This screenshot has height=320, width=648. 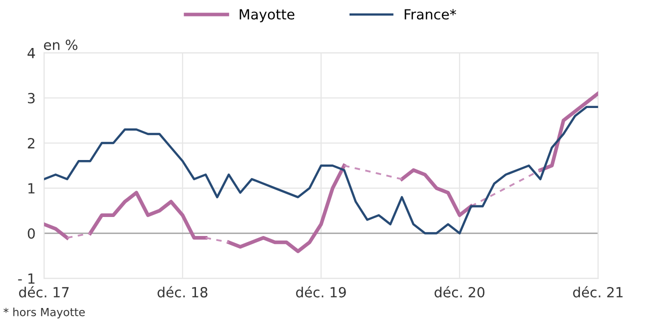 What do you see at coordinates (31, 53) in the screenshot?
I see `y-tick-label: 4` at bounding box center [31, 53].